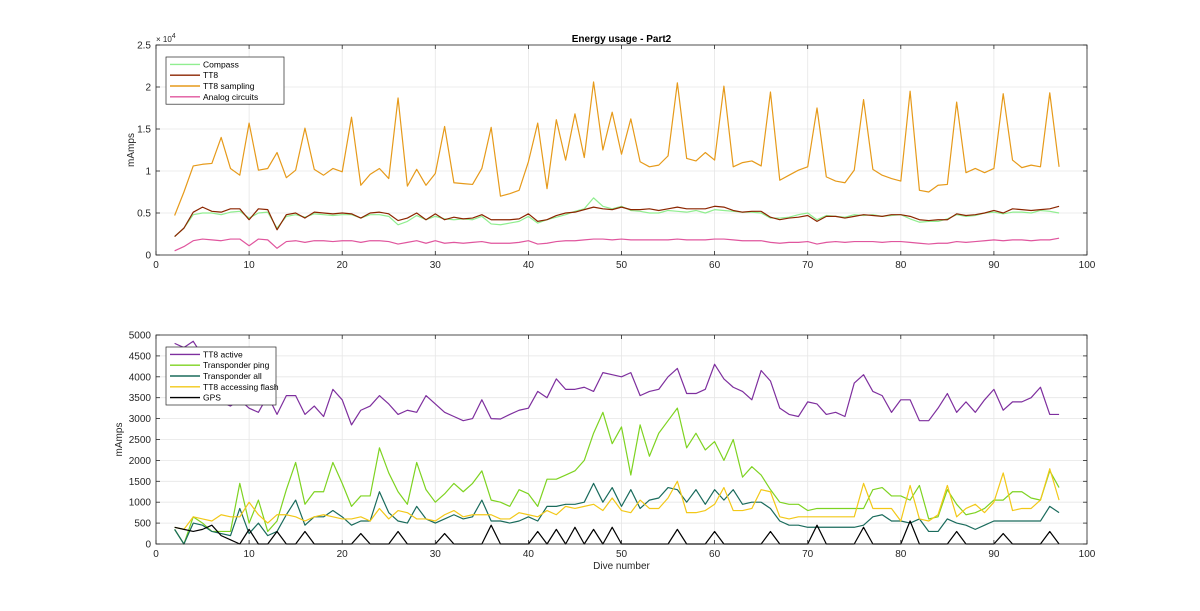 The height and width of the screenshot is (611, 1200). I want to click on y-tick-label: 4000, so click(140, 377).